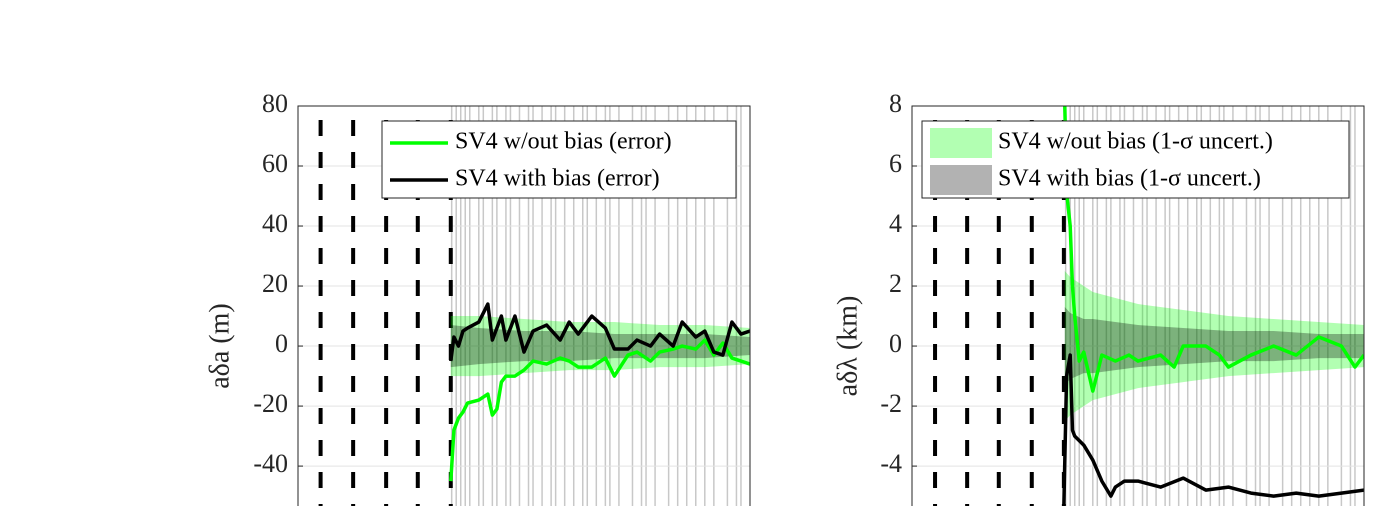 The height and width of the screenshot is (506, 1400). I want to click on legend-label: SV4 with bias (1-σ uncert.), so click(1129, 179).